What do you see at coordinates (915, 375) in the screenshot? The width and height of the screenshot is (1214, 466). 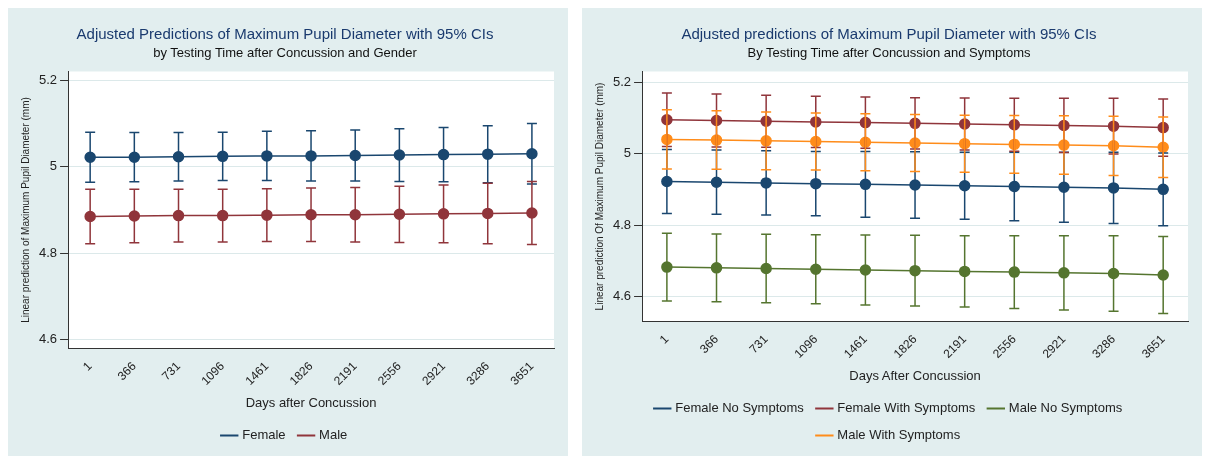 I see `x-axis-title: Days After Concussion` at bounding box center [915, 375].